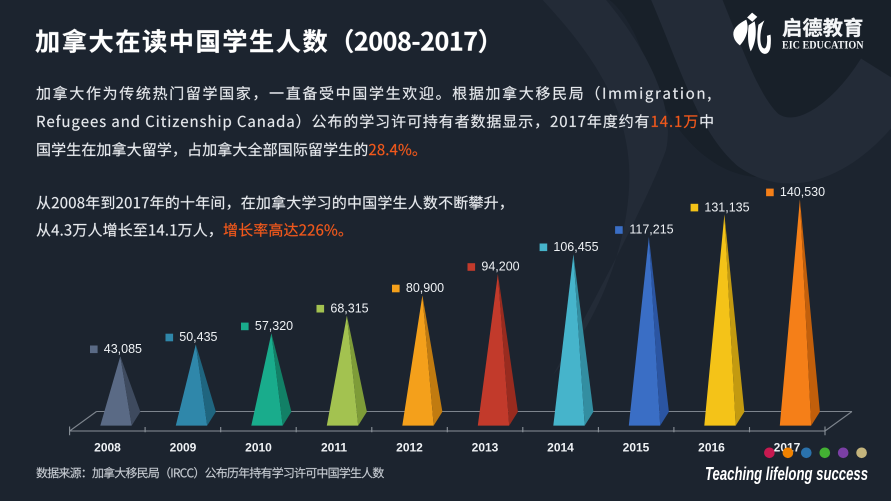 This screenshot has width=891, height=501. What do you see at coordinates (786, 474) in the screenshot?
I see `svg-text: Teaching lifelong success` at bounding box center [786, 474].